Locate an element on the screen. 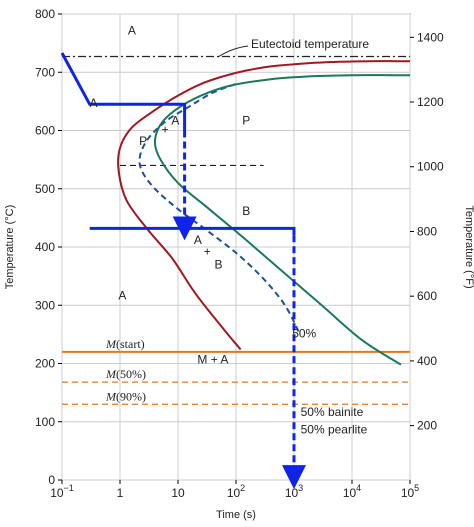 This screenshot has height=527, width=474. x-tick-label: 10 is located at coordinates (178, 493).